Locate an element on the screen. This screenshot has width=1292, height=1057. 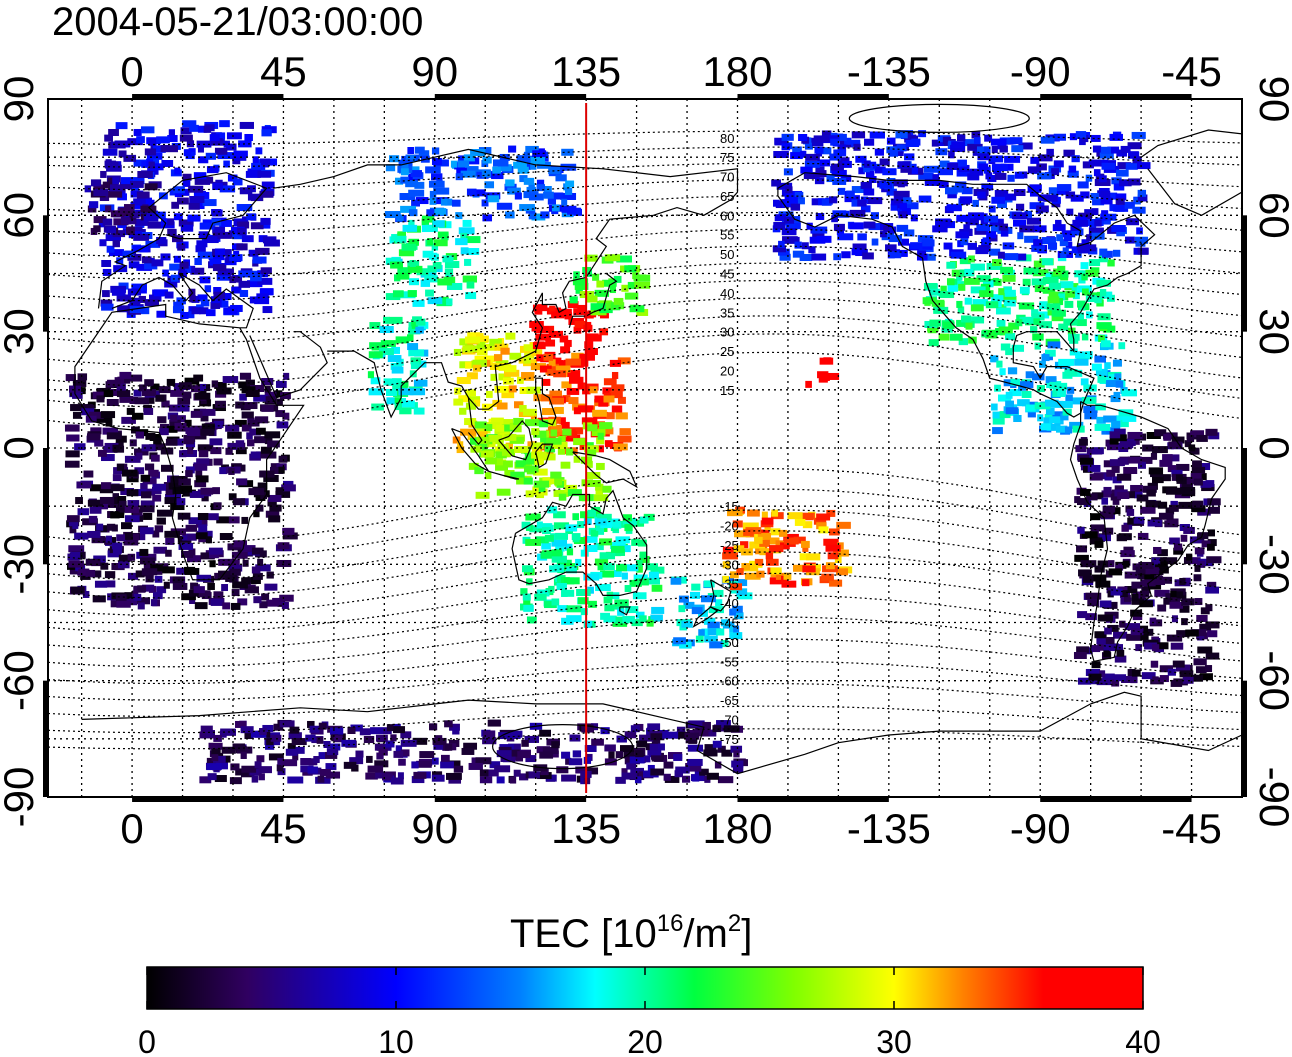
x-tick-label-top: 135 is located at coordinates (586, 71).